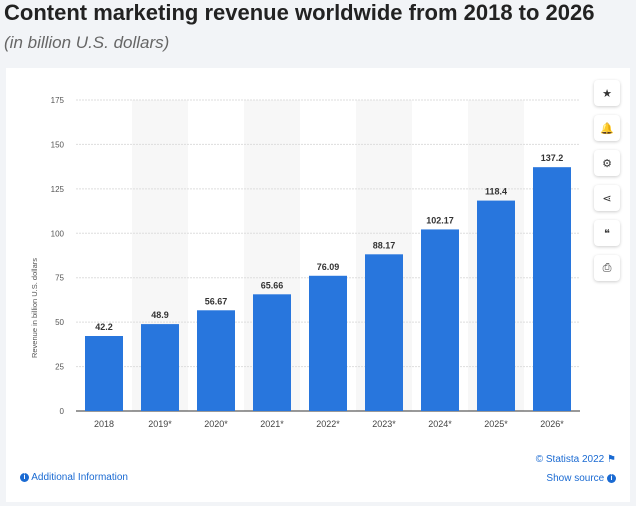 The width and height of the screenshot is (636, 506). I want to click on y-tick-label: 150, so click(58, 144).